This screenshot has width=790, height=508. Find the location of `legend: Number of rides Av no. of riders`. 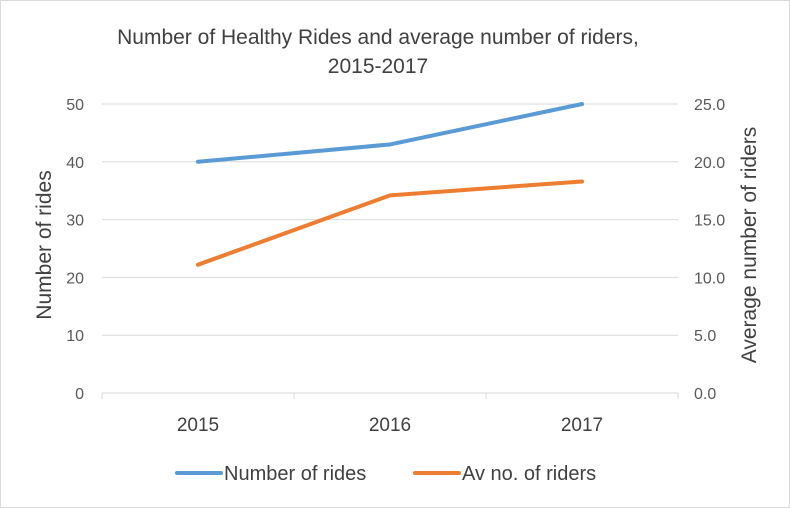

legend: Number of rides Av no. of riders is located at coordinates (385, 474).